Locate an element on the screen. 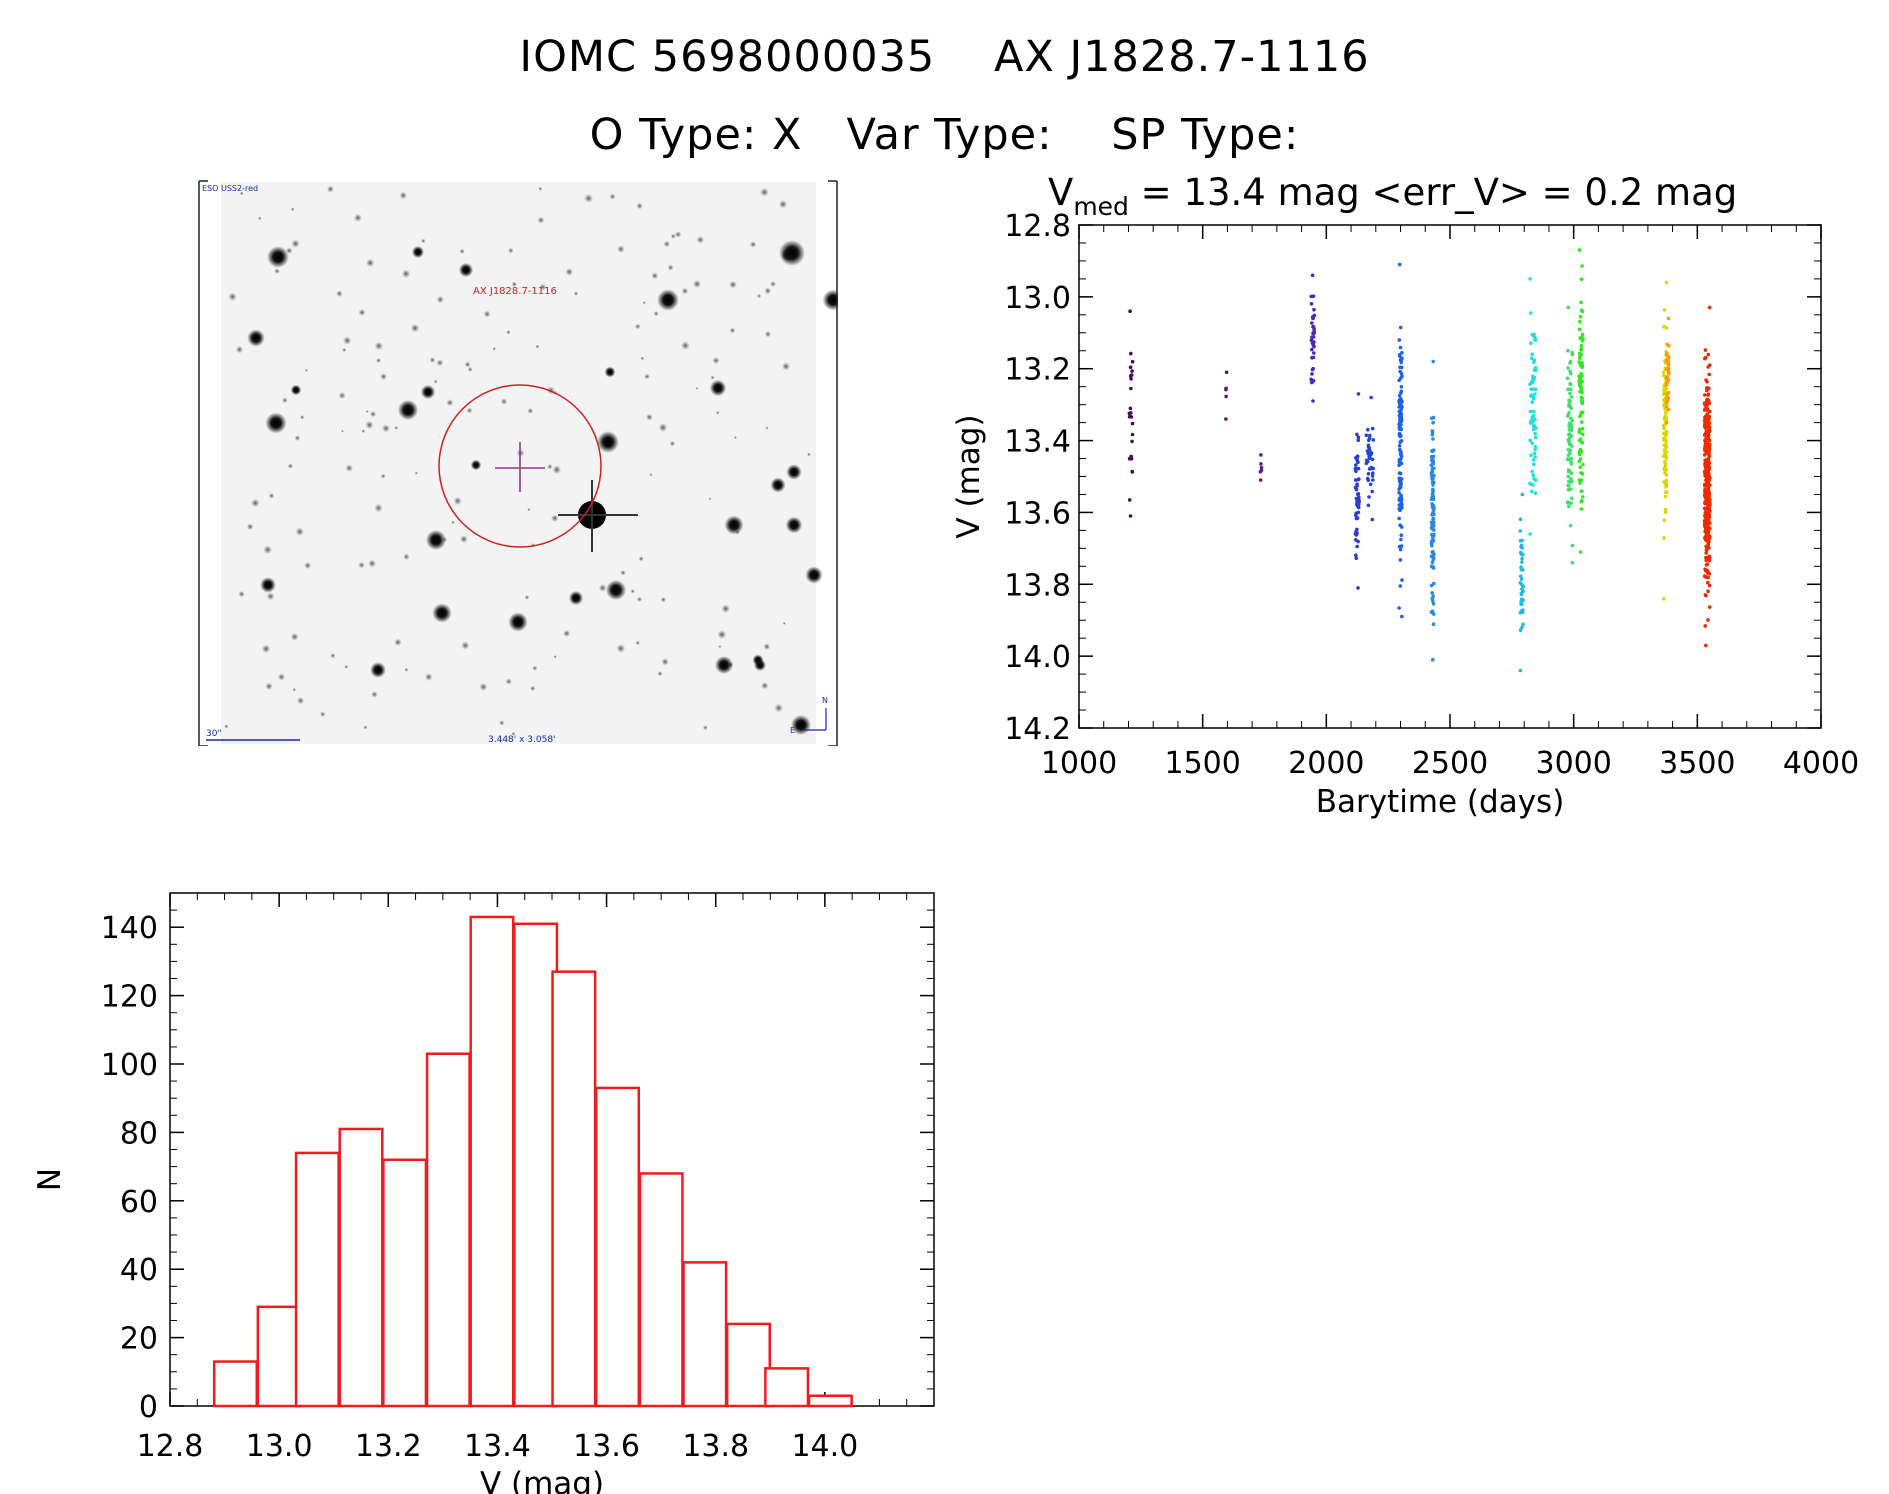  lc-ytick-label: 13.6 is located at coordinates (1037, 513).